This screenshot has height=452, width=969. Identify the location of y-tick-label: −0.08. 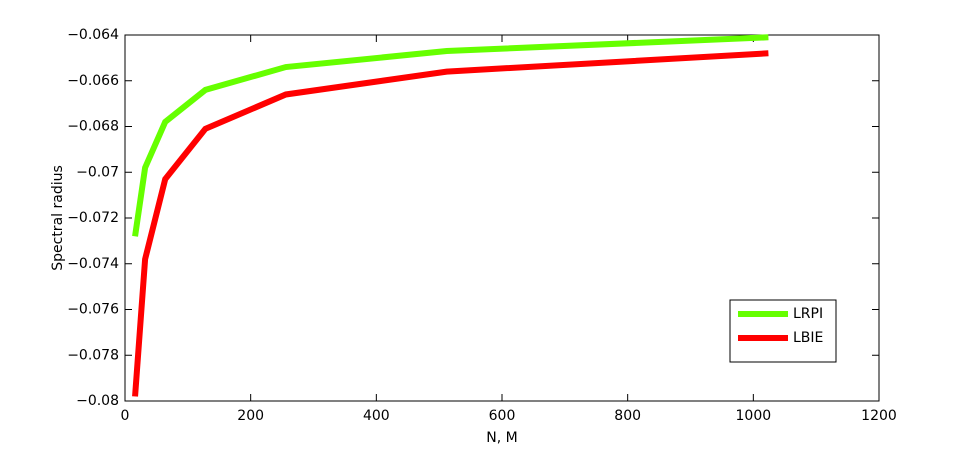
(97, 401).